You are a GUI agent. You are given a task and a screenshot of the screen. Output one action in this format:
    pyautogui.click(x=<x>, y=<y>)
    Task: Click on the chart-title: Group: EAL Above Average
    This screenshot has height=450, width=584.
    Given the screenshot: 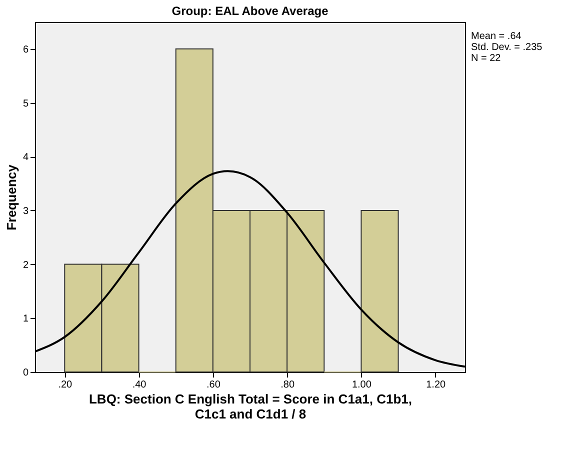 What is the action you would take?
    pyautogui.click(x=250, y=11)
    